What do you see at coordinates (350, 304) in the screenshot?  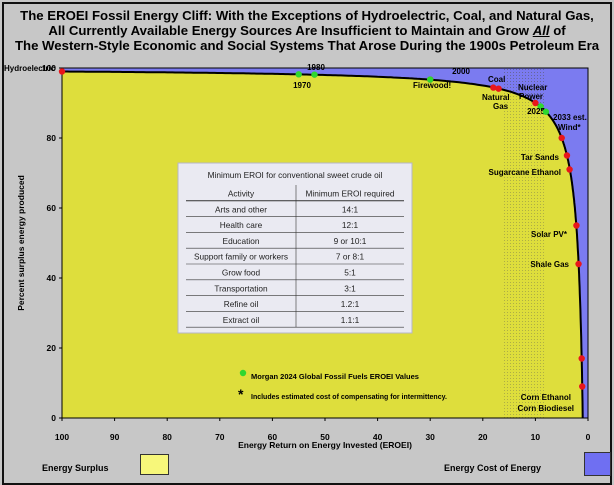 I see `inset-table-cell: 1.2:1` at bounding box center [350, 304].